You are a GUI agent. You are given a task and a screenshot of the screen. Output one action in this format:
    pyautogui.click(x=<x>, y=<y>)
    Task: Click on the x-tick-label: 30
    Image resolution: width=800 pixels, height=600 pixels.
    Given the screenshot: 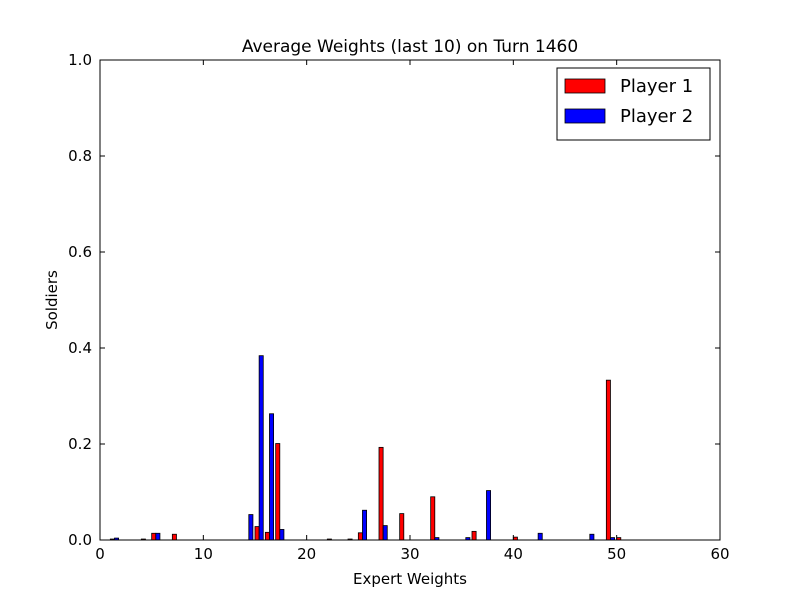 What is the action you would take?
    pyautogui.click(x=409, y=554)
    